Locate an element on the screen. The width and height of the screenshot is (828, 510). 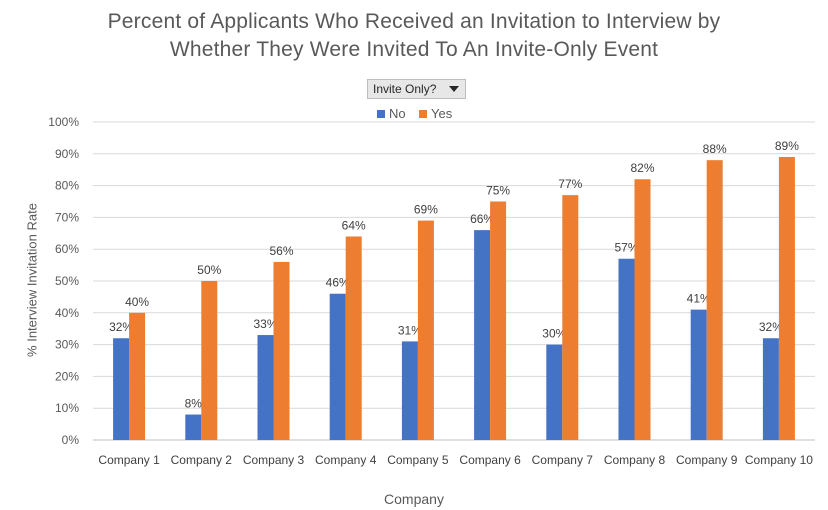
data-label-no: 8% is located at coordinates (194, 404).